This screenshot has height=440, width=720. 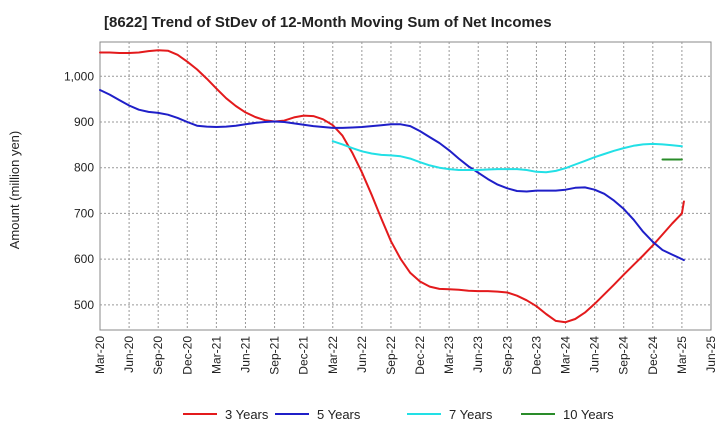 What do you see at coordinates (595, 354) in the screenshot?
I see `x-tick-label: Jun-24` at bounding box center [595, 354].